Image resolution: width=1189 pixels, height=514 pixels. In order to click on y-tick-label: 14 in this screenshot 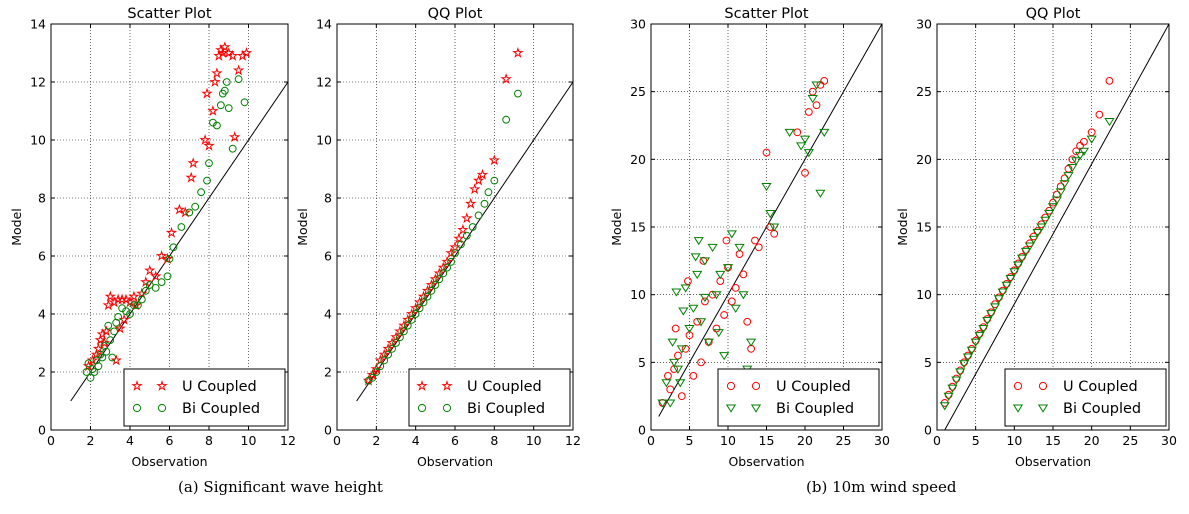, I will do `click(38, 24)`.